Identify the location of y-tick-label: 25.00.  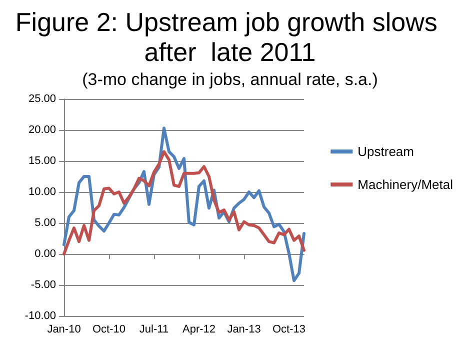
(42, 99).